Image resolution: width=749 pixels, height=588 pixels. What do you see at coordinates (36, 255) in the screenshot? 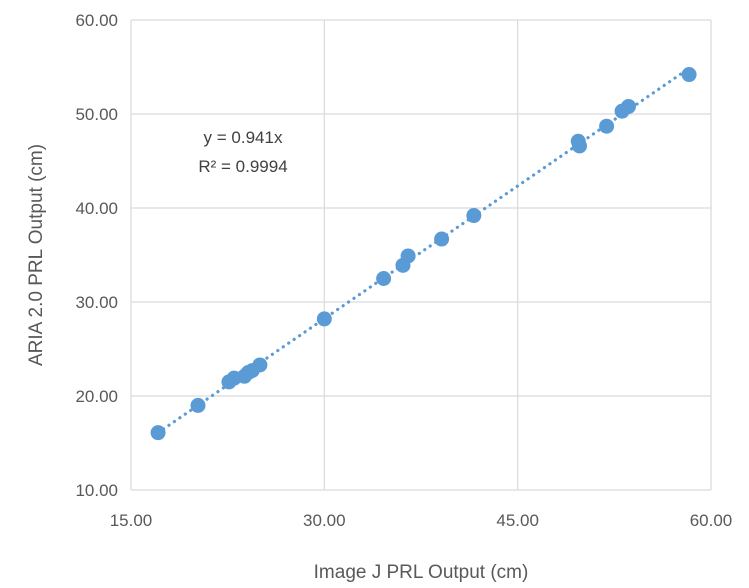
I see `y-axis-title: ARIA 2.0 PRL Output (cm)` at bounding box center [36, 255].